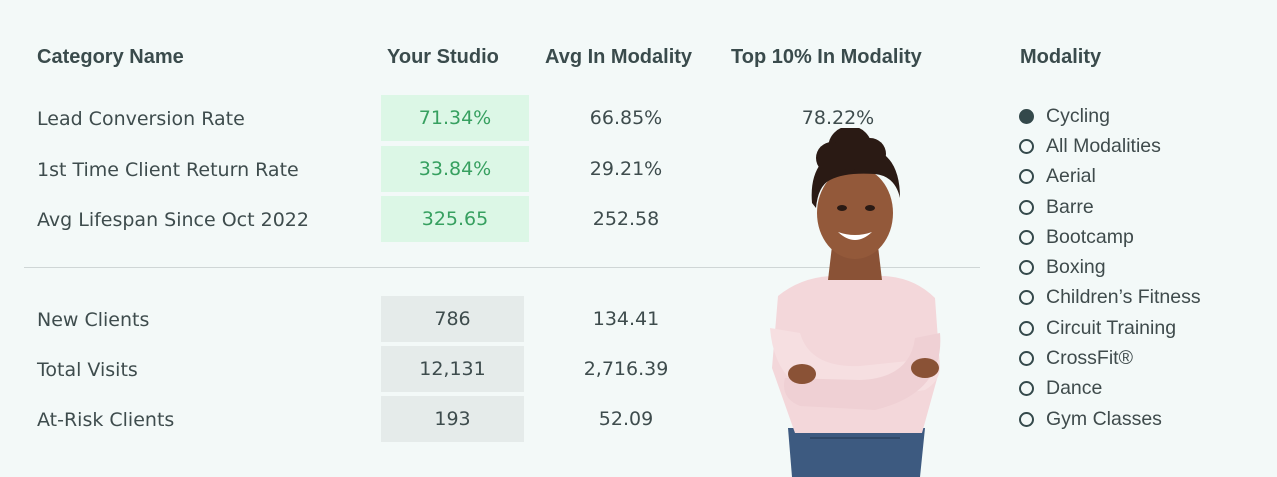  I want to click on modality-option: Boxing, so click(1110, 267).